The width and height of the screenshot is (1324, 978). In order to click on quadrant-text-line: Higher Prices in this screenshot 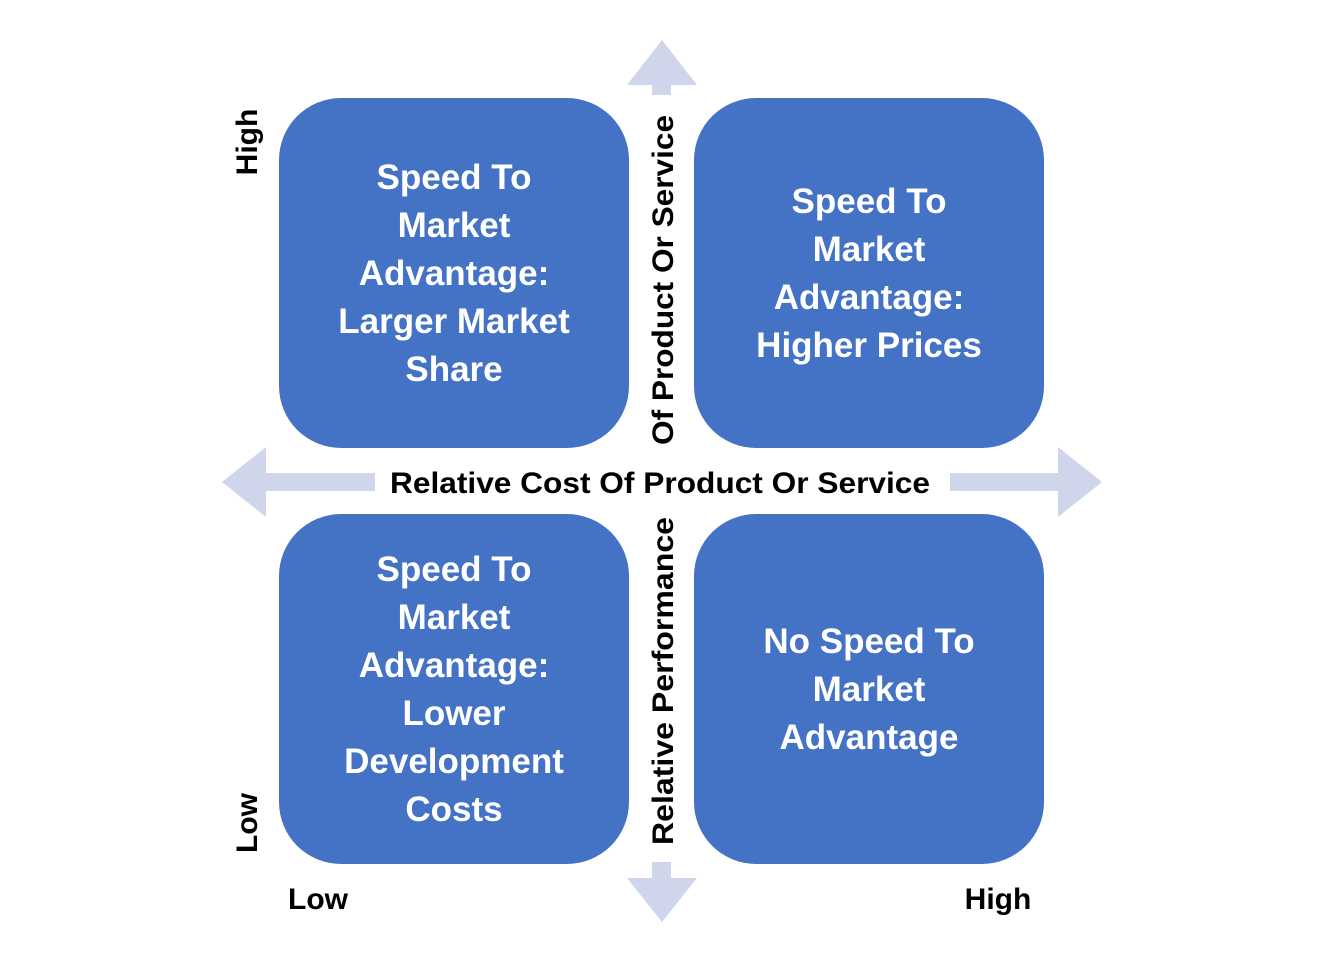, I will do `click(869, 345)`.